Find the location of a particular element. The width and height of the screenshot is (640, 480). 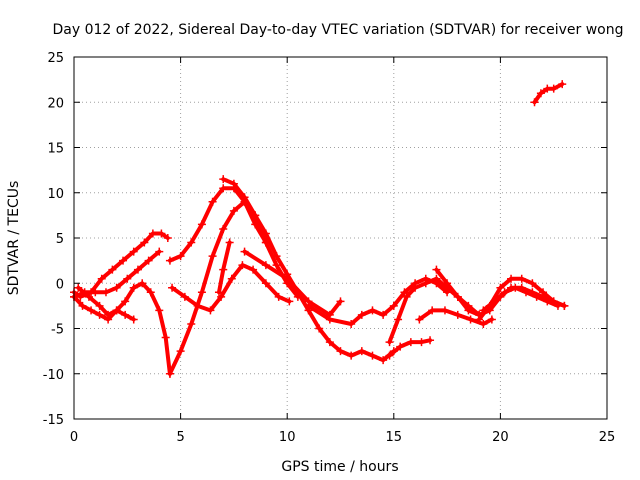

x-tick-label: 15 is located at coordinates (394, 437).